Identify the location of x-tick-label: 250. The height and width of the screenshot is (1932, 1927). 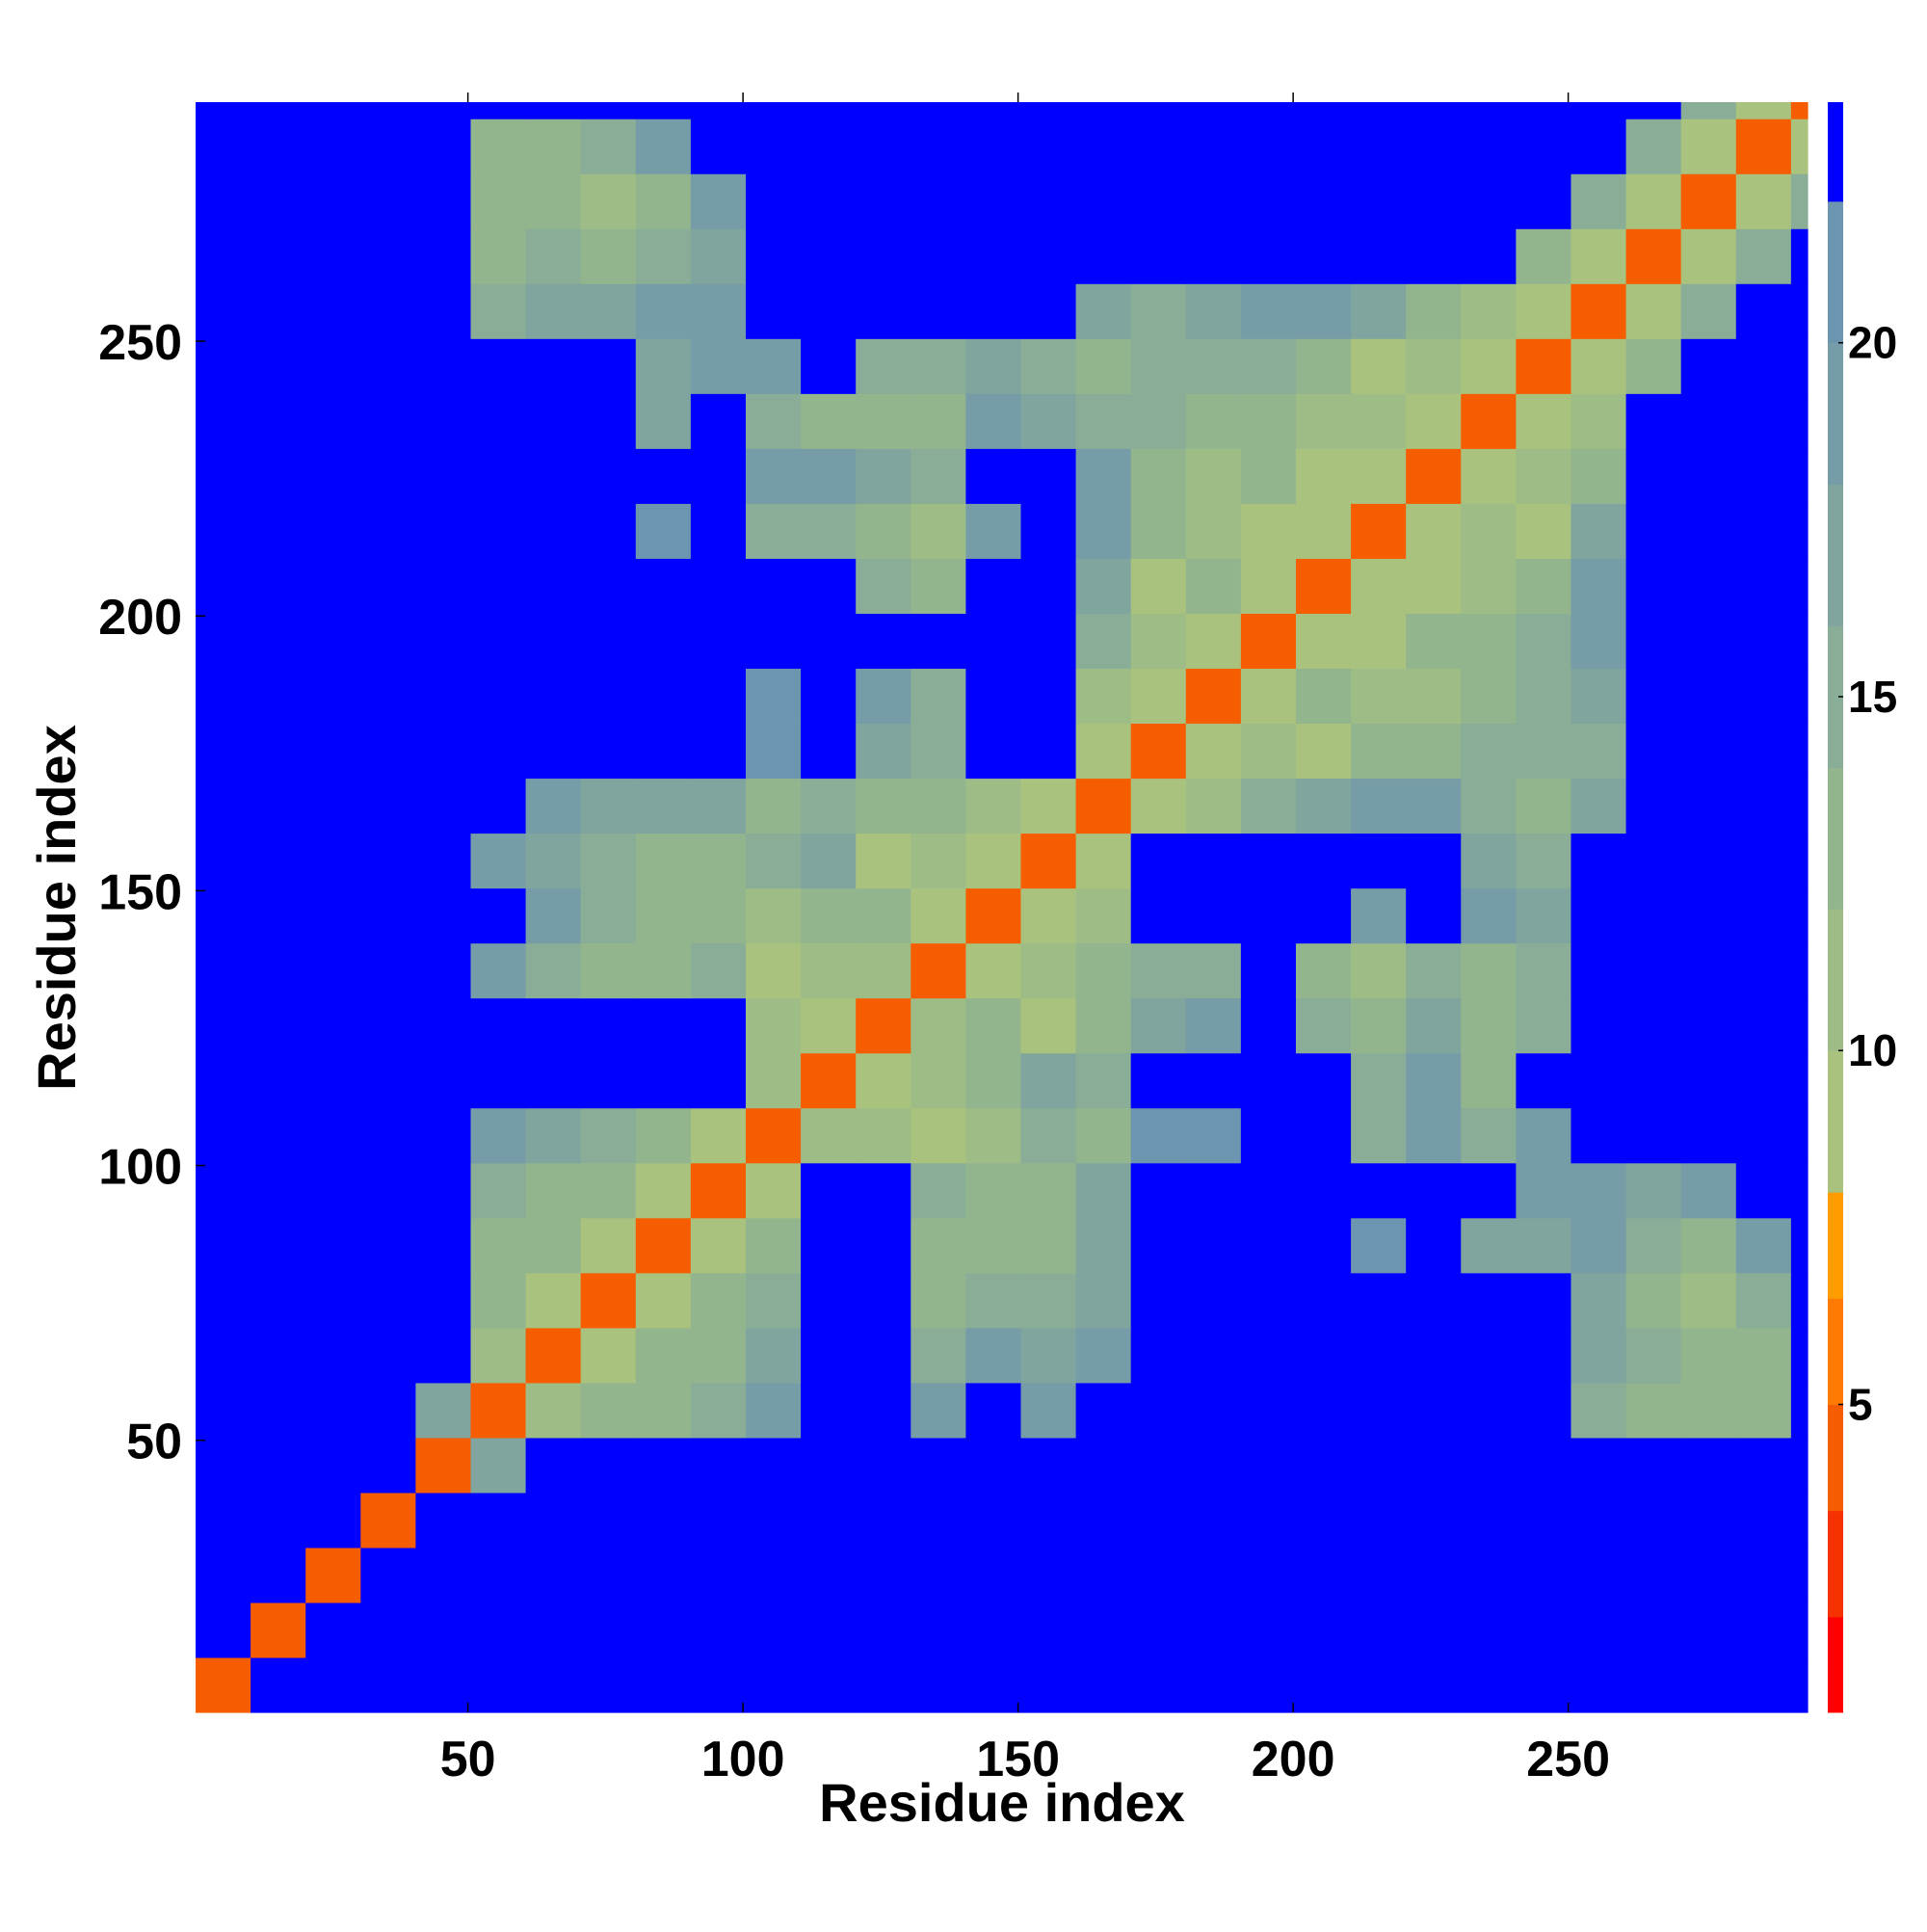
(1568, 1759).